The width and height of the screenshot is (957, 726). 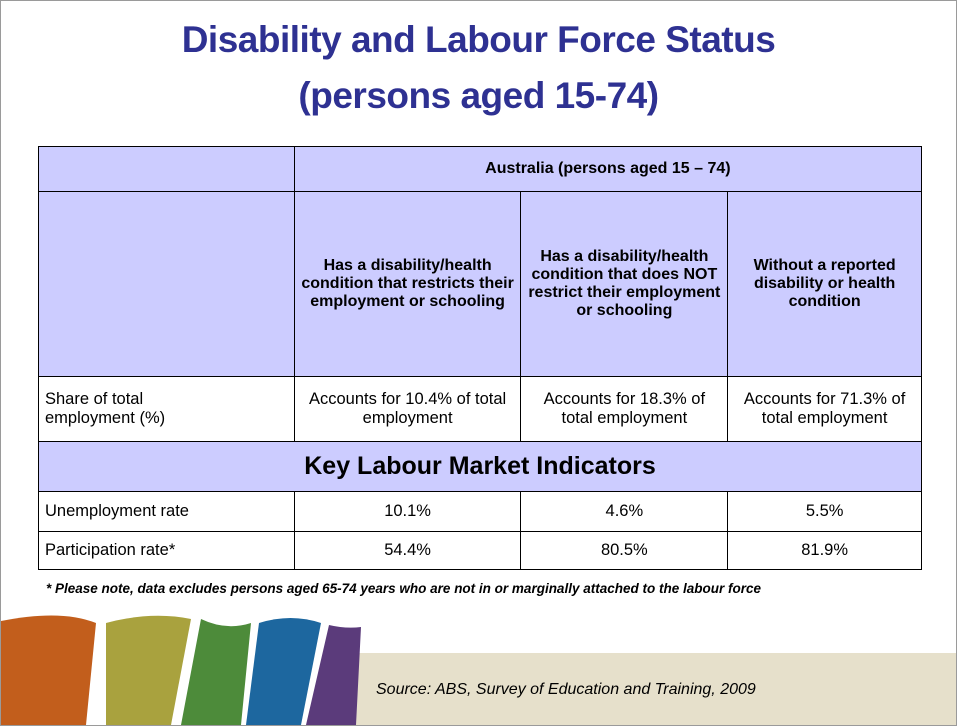 What do you see at coordinates (478, 39) in the screenshot?
I see `title-line: Disability and Labour Force Status` at bounding box center [478, 39].